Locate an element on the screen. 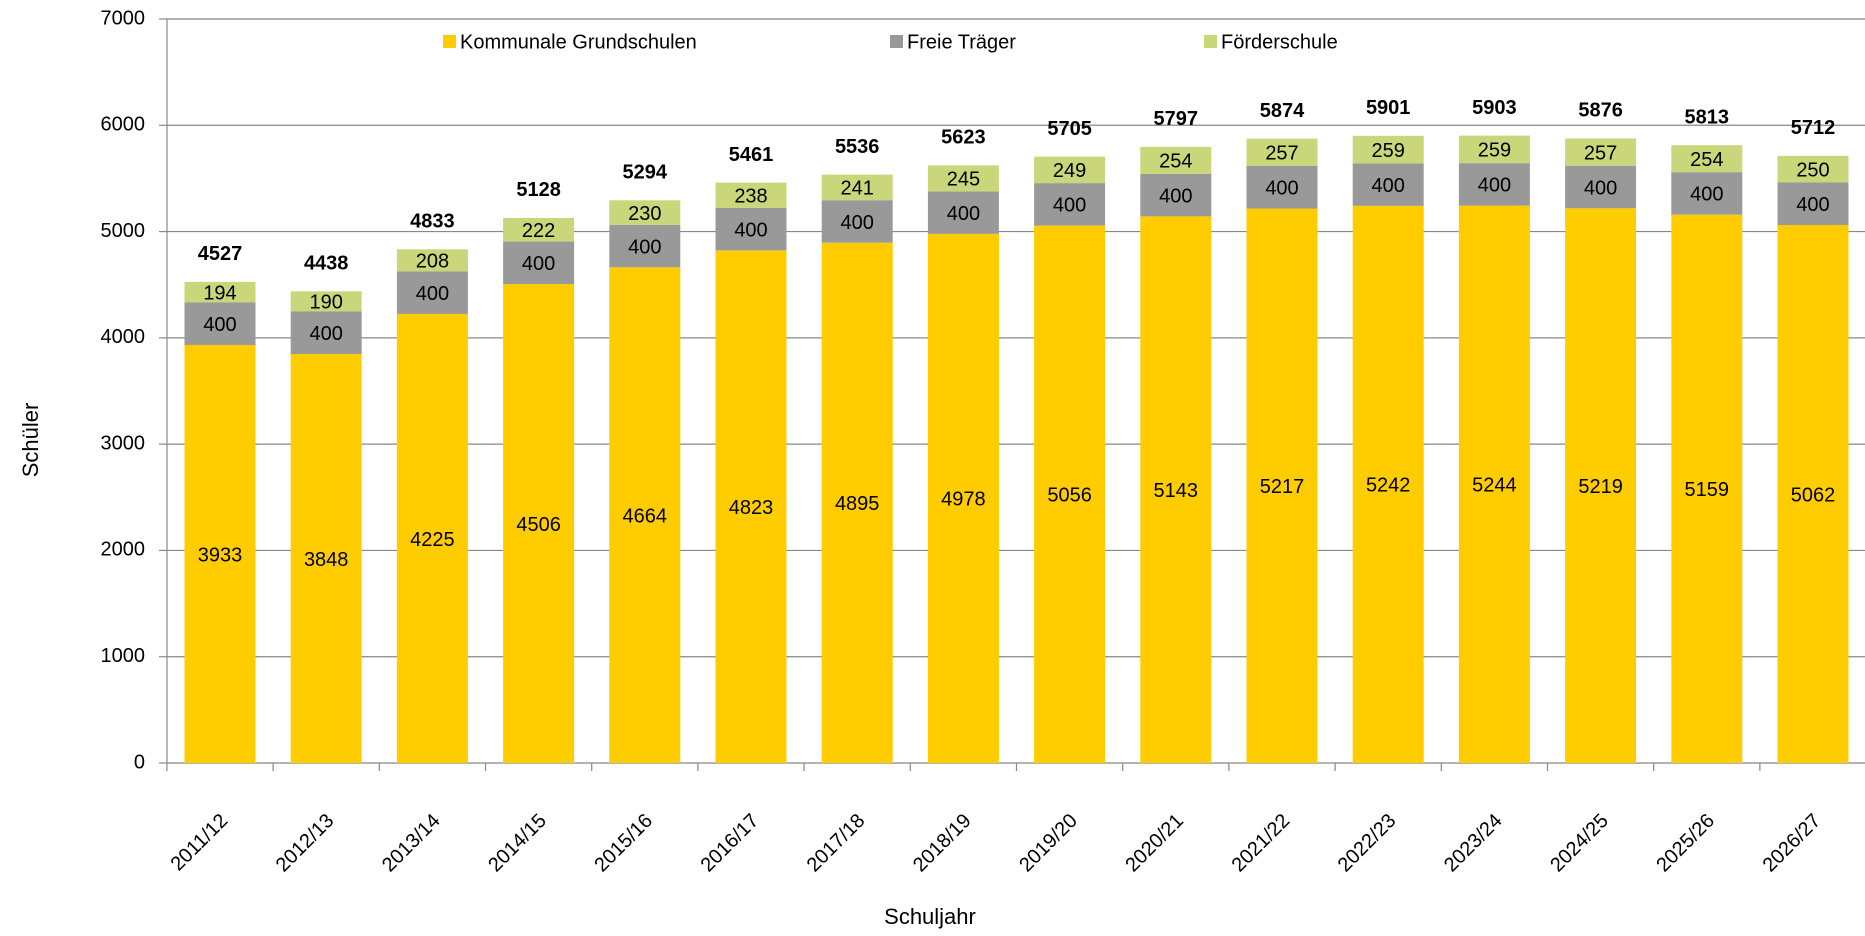 This screenshot has width=1865, height=936. value-label: 4978 is located at coordinates (963, 500).